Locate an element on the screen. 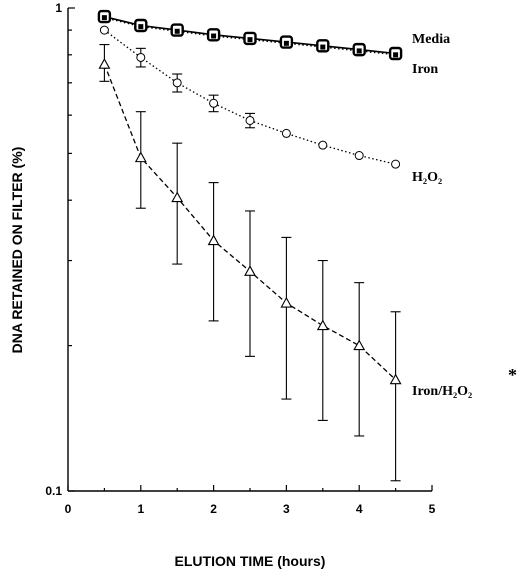  series-label-iron: Iron is located at coordinates (425, 69).